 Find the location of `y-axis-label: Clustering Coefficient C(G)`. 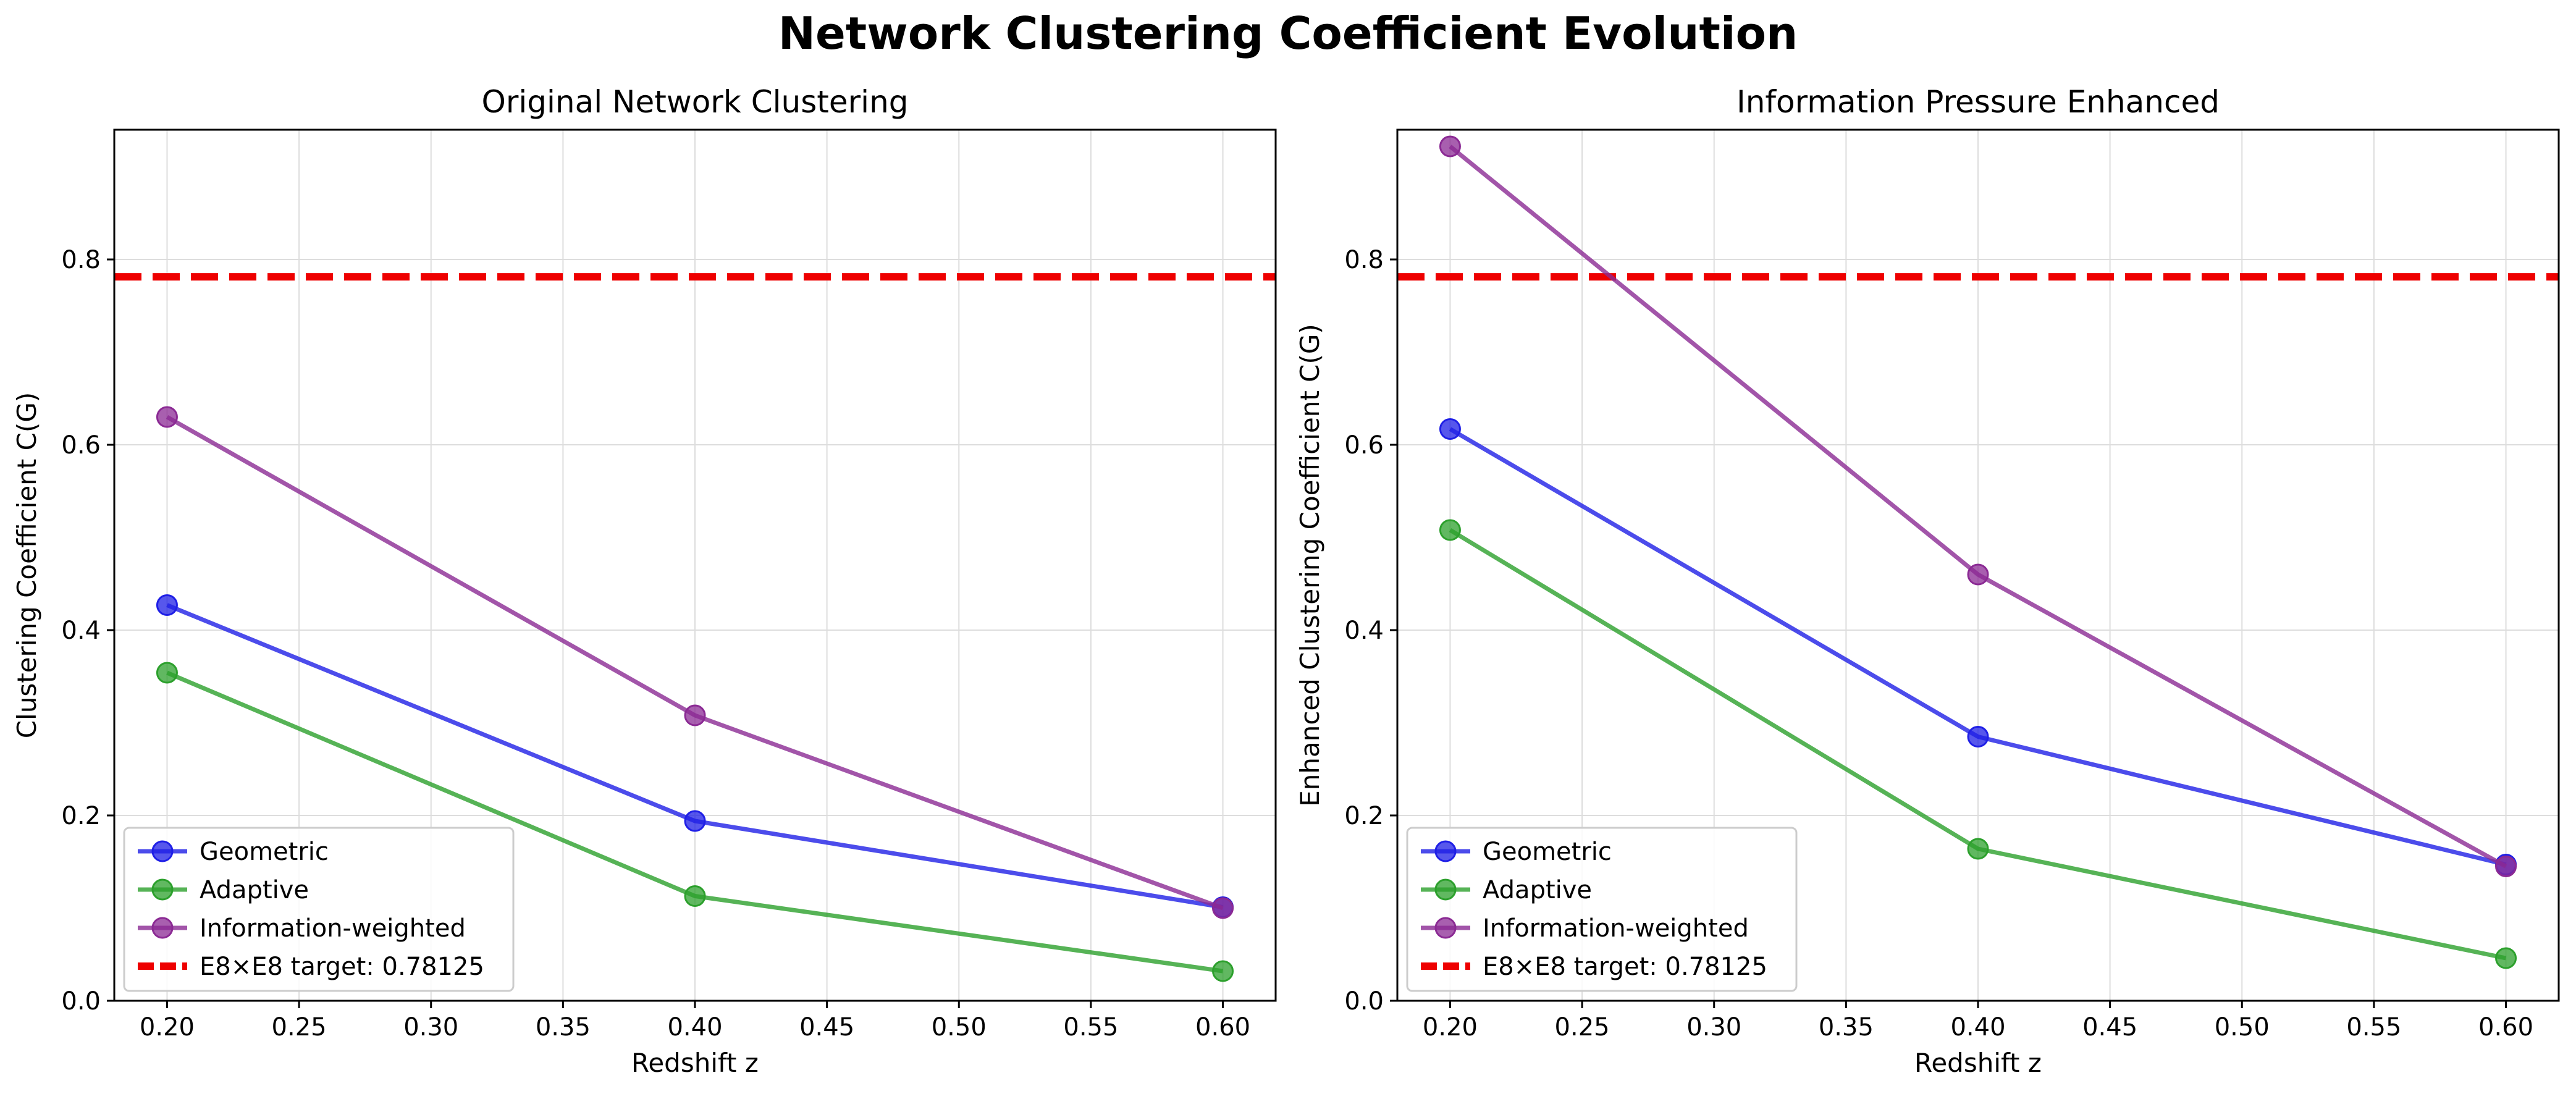

y-axis-label: Clustering Coefficient C(G) is located at coordinates (27, 565).